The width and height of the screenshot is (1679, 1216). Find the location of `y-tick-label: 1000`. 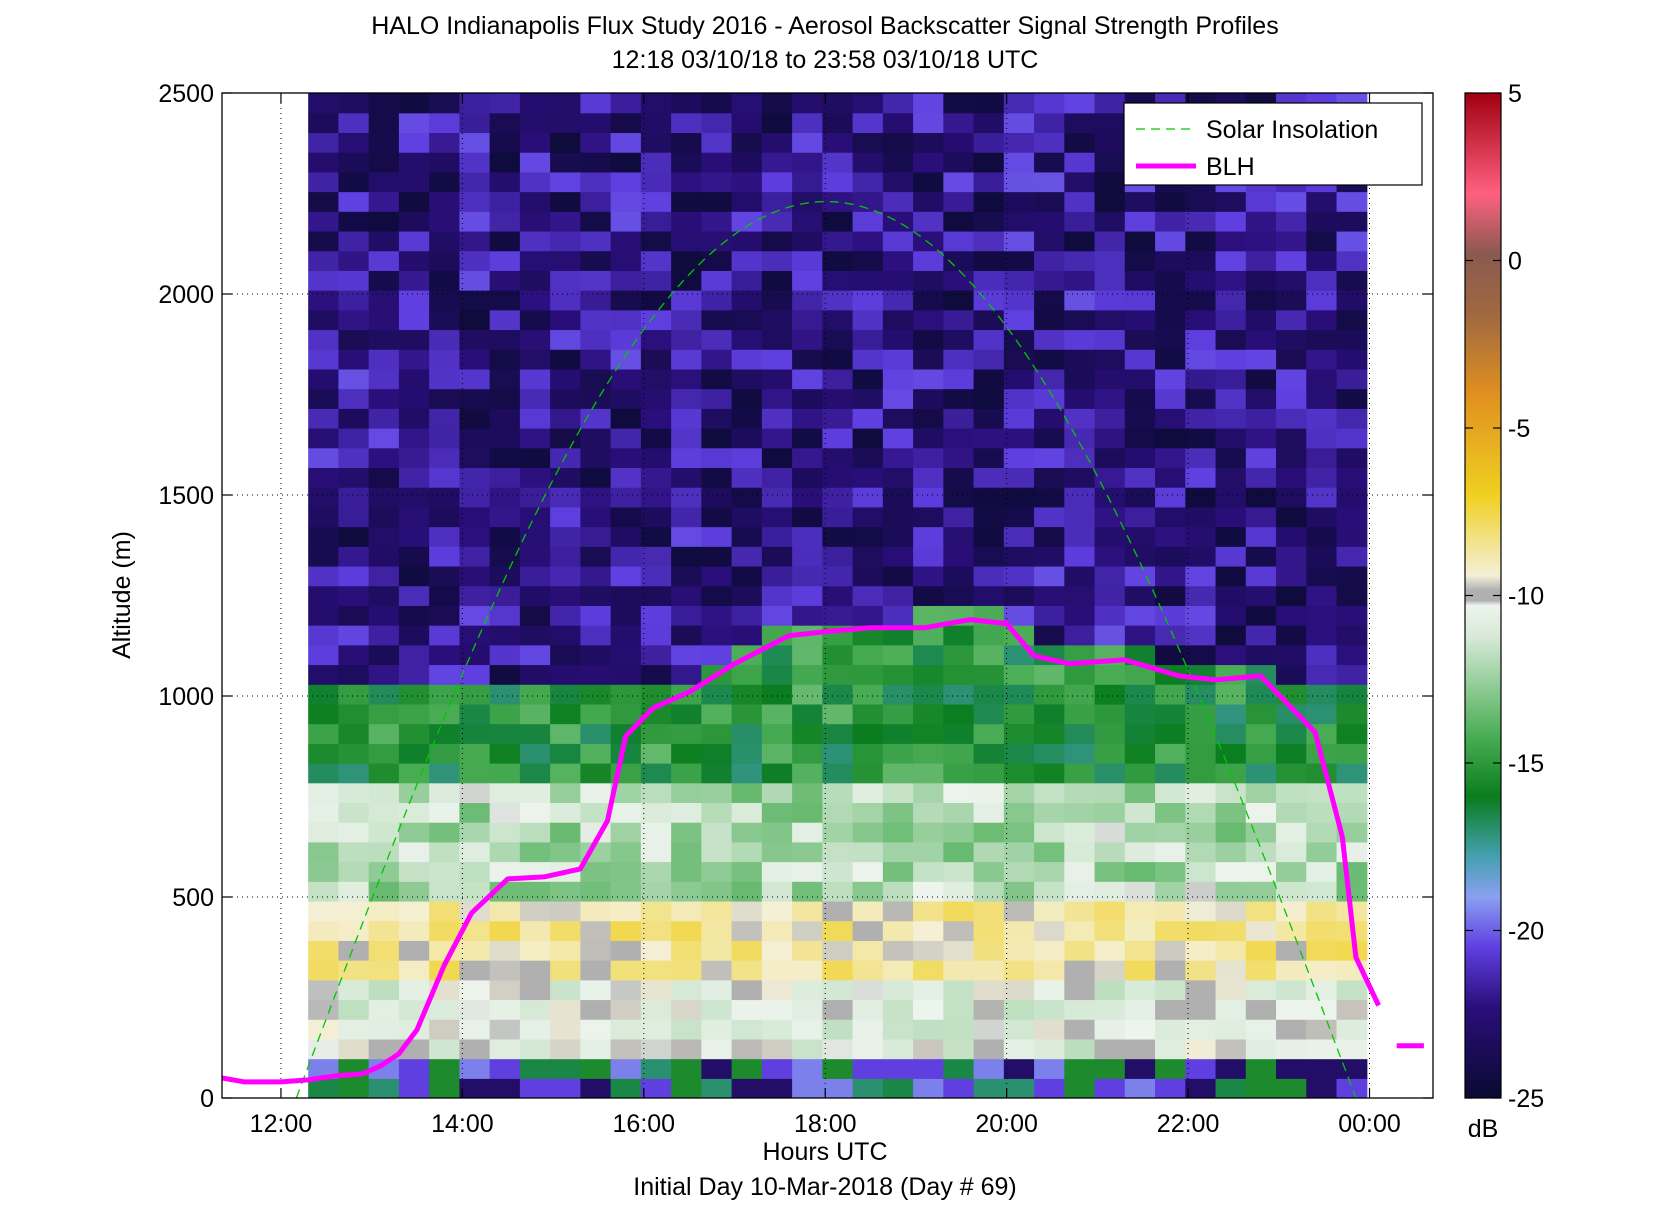

y-tick-label: 1000 is located at coordinates (186, 697).